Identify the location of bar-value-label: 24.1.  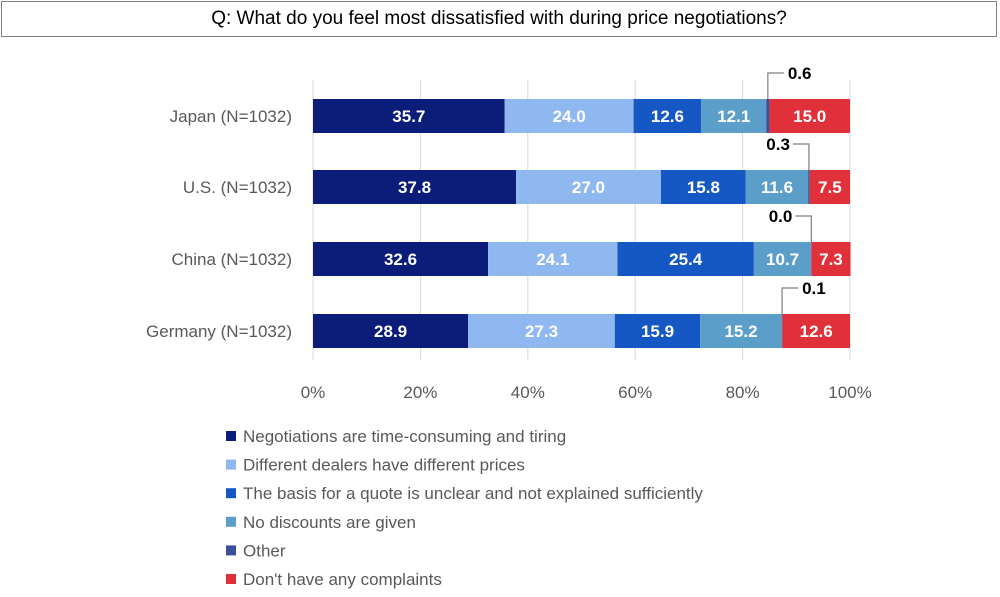
(552, 259).